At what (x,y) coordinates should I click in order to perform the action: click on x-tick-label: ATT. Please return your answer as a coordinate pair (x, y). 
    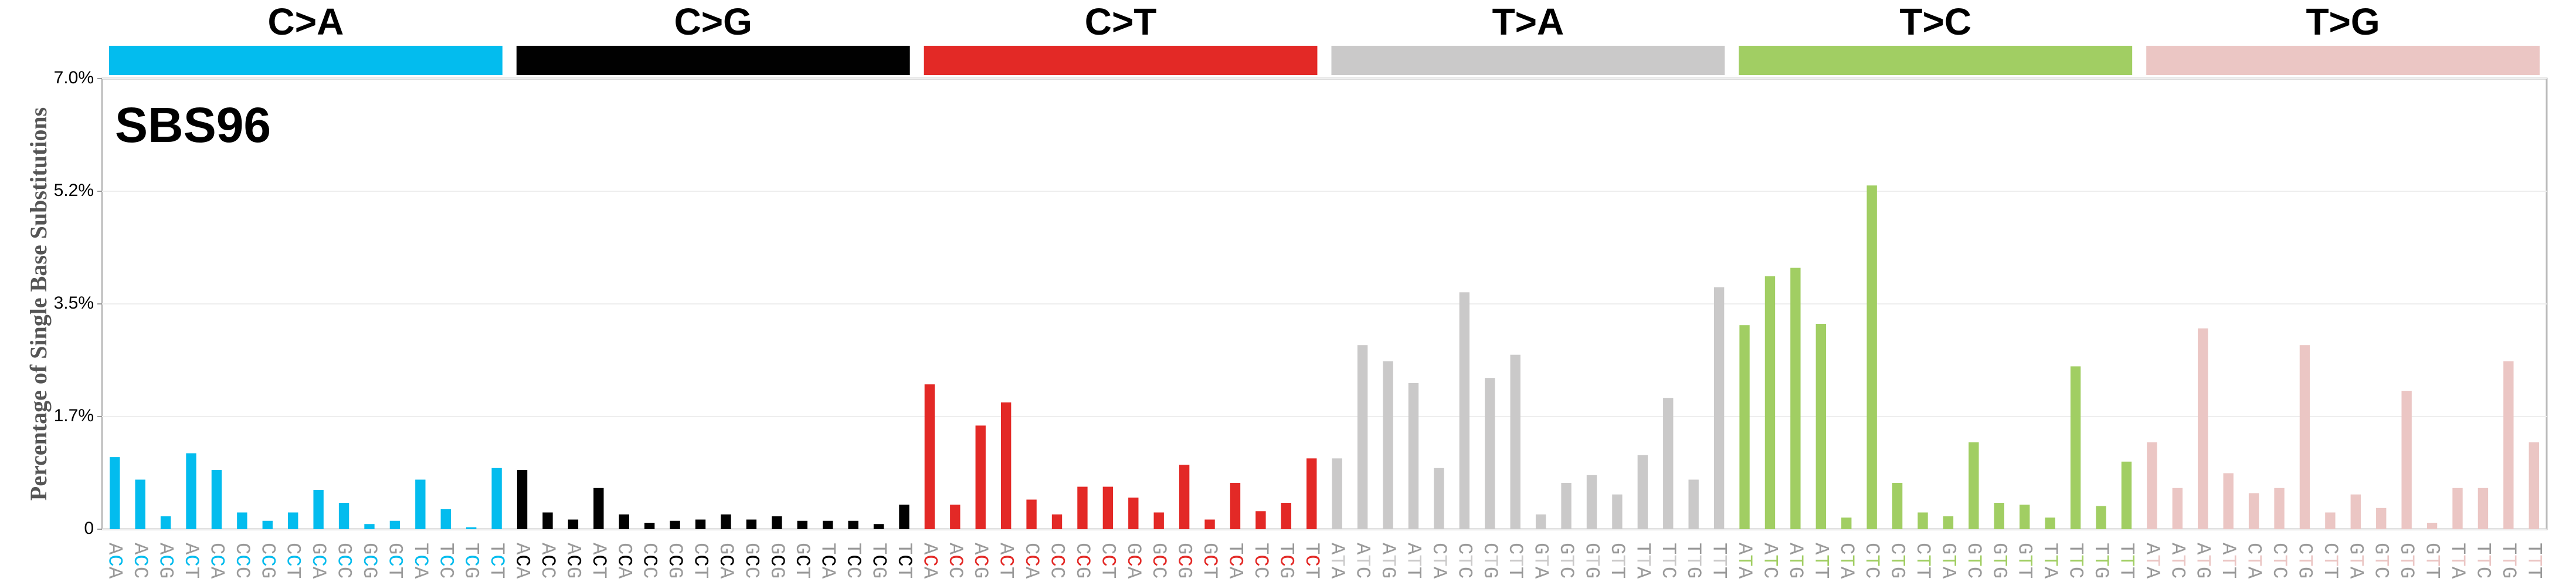
    Looking at the image, I should click on (1413, 560).